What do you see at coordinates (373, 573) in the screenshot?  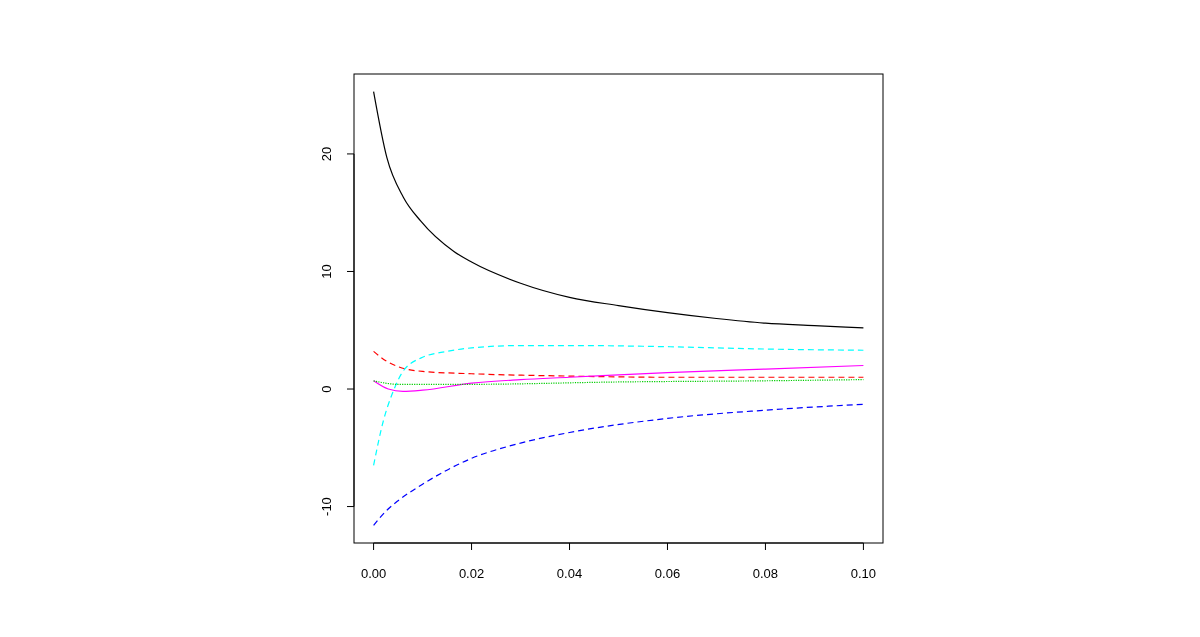 I see `x-tick-label: 0.00` at bounding box center [373, 573].